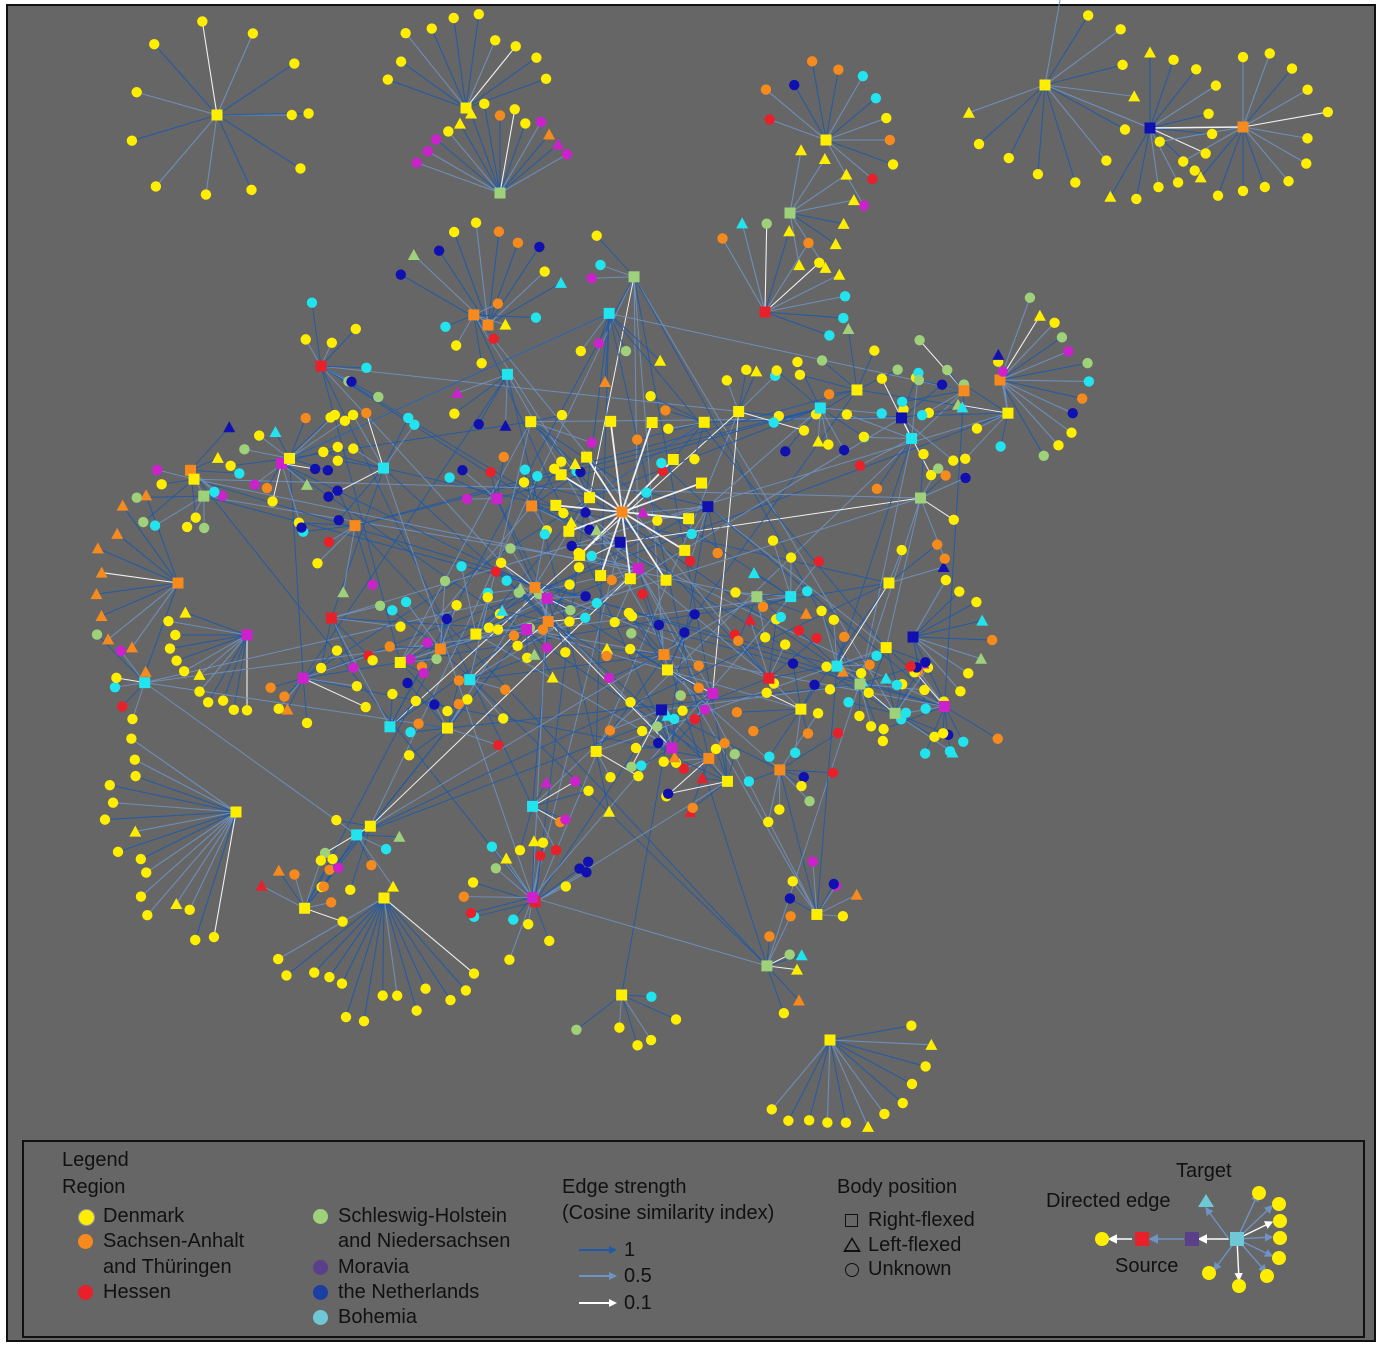 This screenshot has height=1348, width=1382. Describe the element at coordinates (897, 1187) in the screenshot. I see `body-position-heading: Body position` at that location.